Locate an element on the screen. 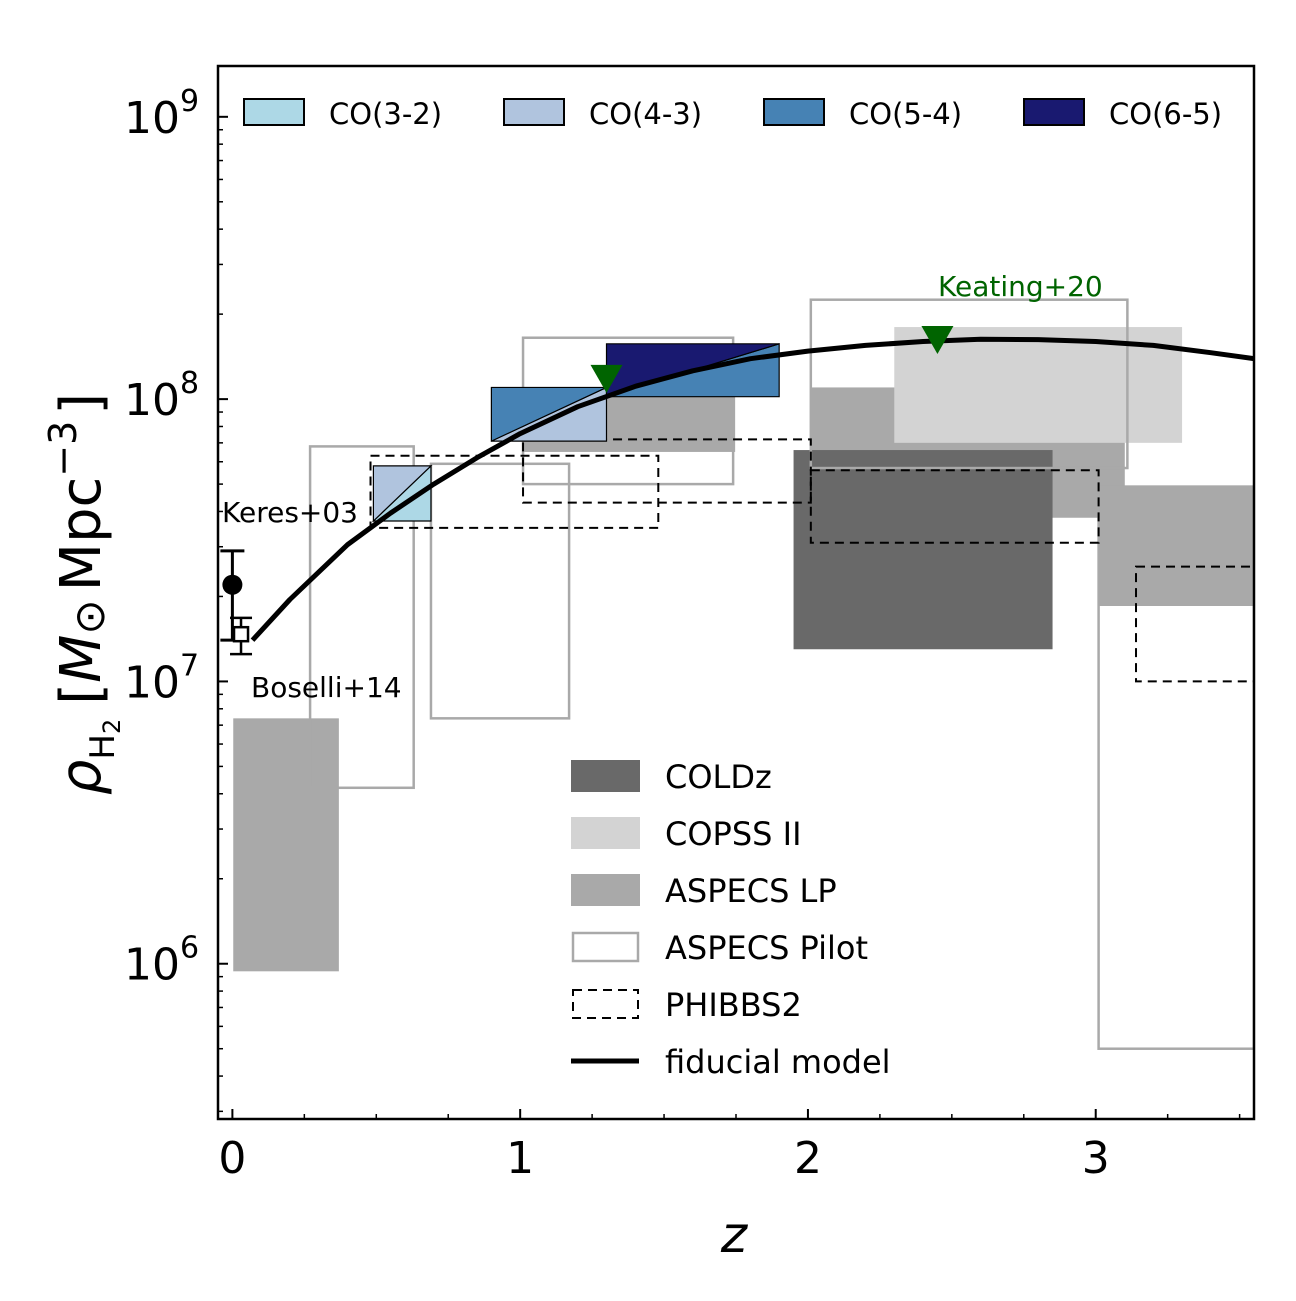 Image resolution: width=1296 pixels, height=1301 pixels. co43-legend-label: CO(4-3) is located at coordinates (645, 114).